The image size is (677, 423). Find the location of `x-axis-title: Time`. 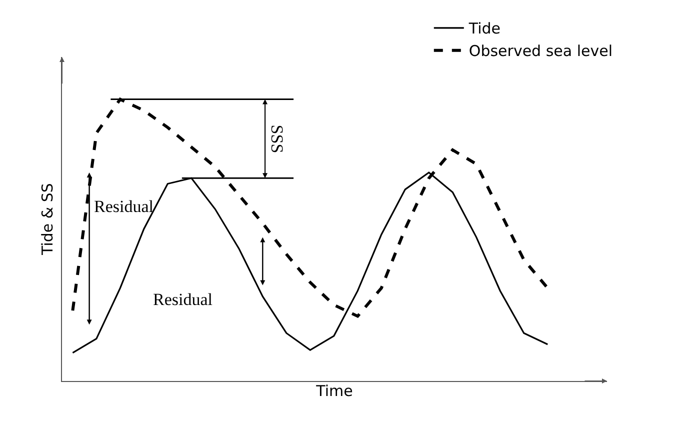

x-axis-title: Time is located at coordinates (334, 391).